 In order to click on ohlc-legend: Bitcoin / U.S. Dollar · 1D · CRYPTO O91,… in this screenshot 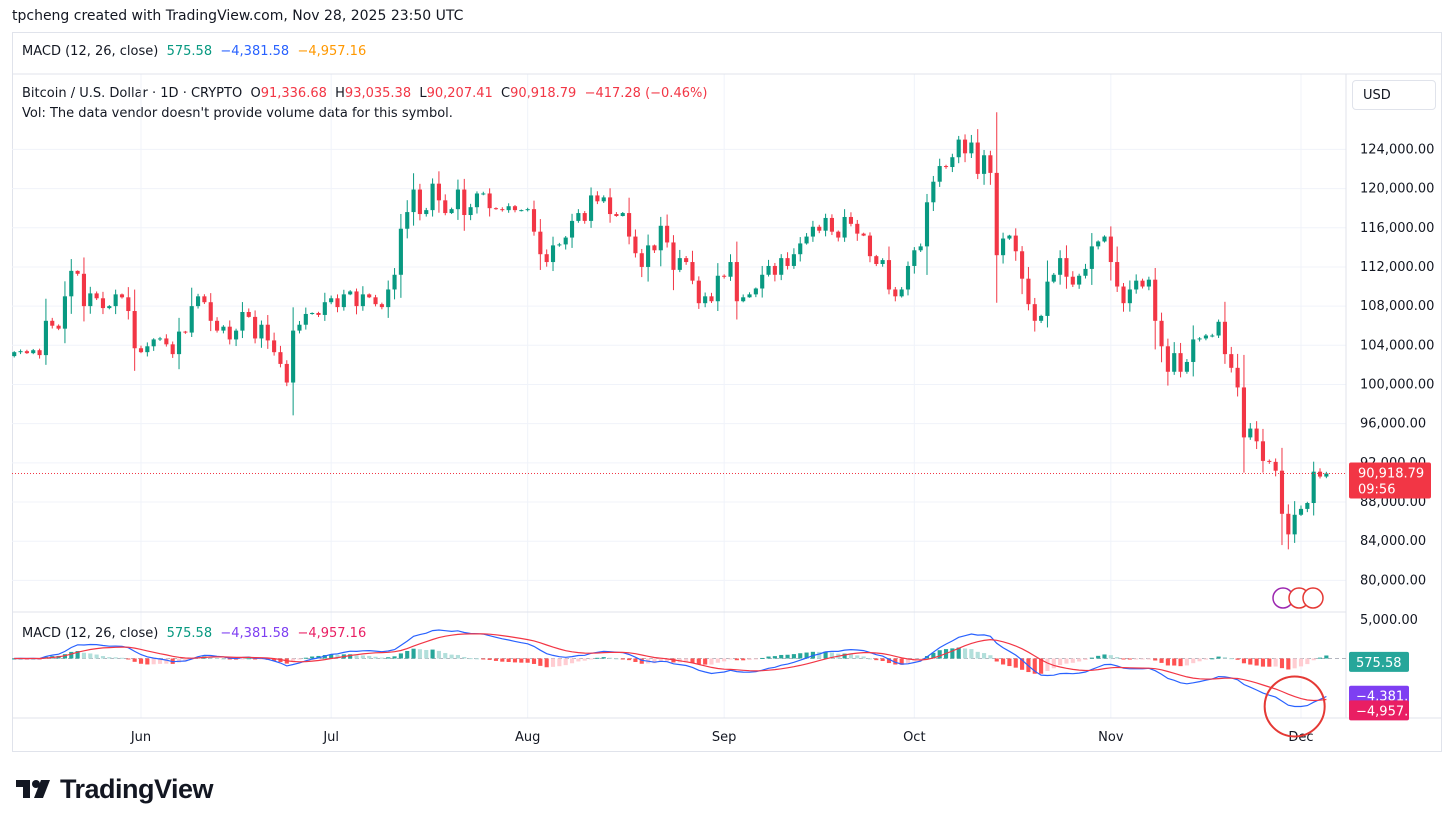, I will do `click(364, 93)`.